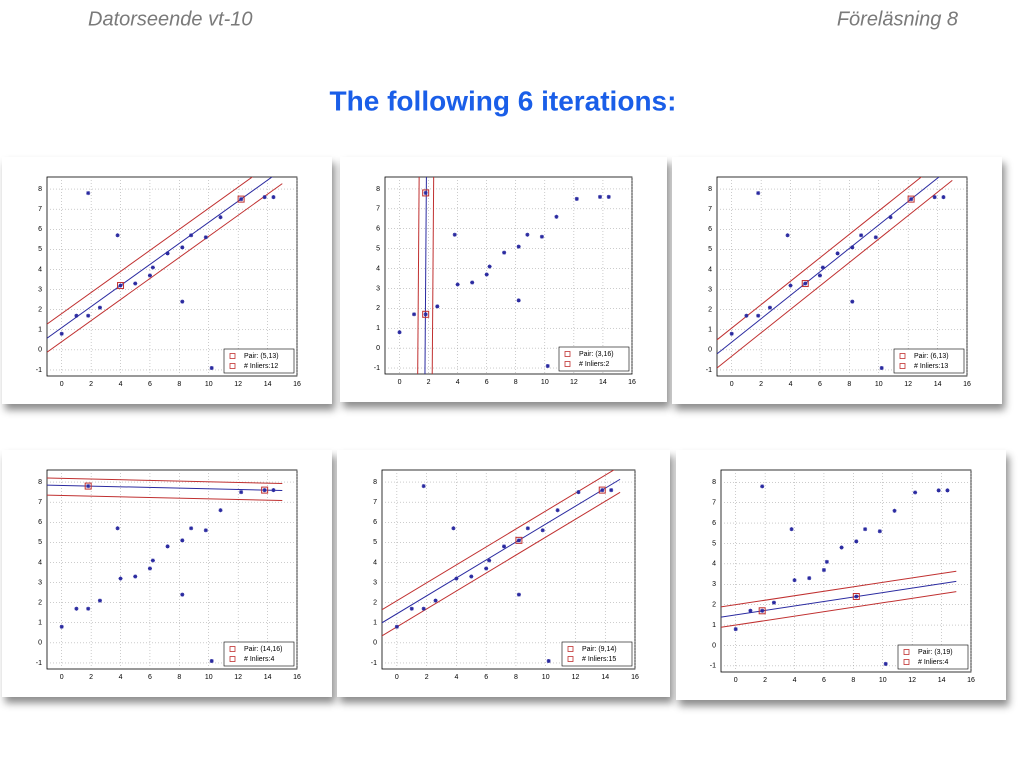 The width and height of the screenshot is (1024, 773). I want to click on y-tick-label: 4, so click(714, 564).